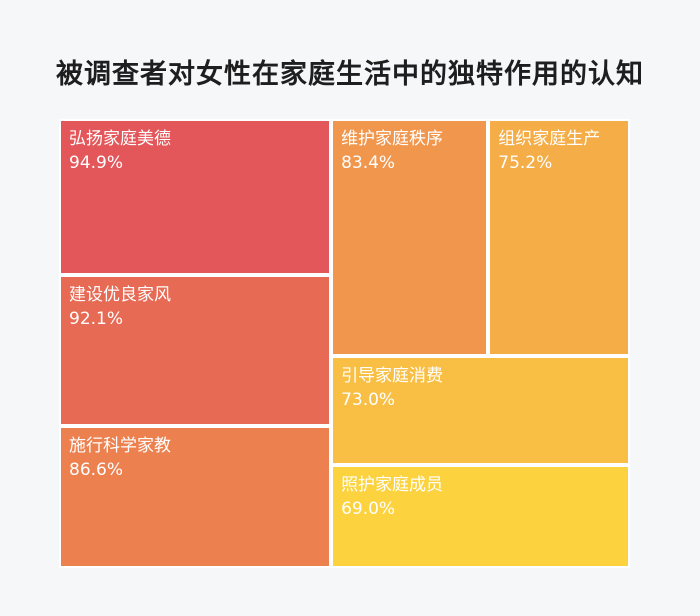  What do you see at coordinates (195, 197) in the screenshot?
I see `treemap-tile: 弘扬家庭美德 94.9%` at bounding box center [195, 197].